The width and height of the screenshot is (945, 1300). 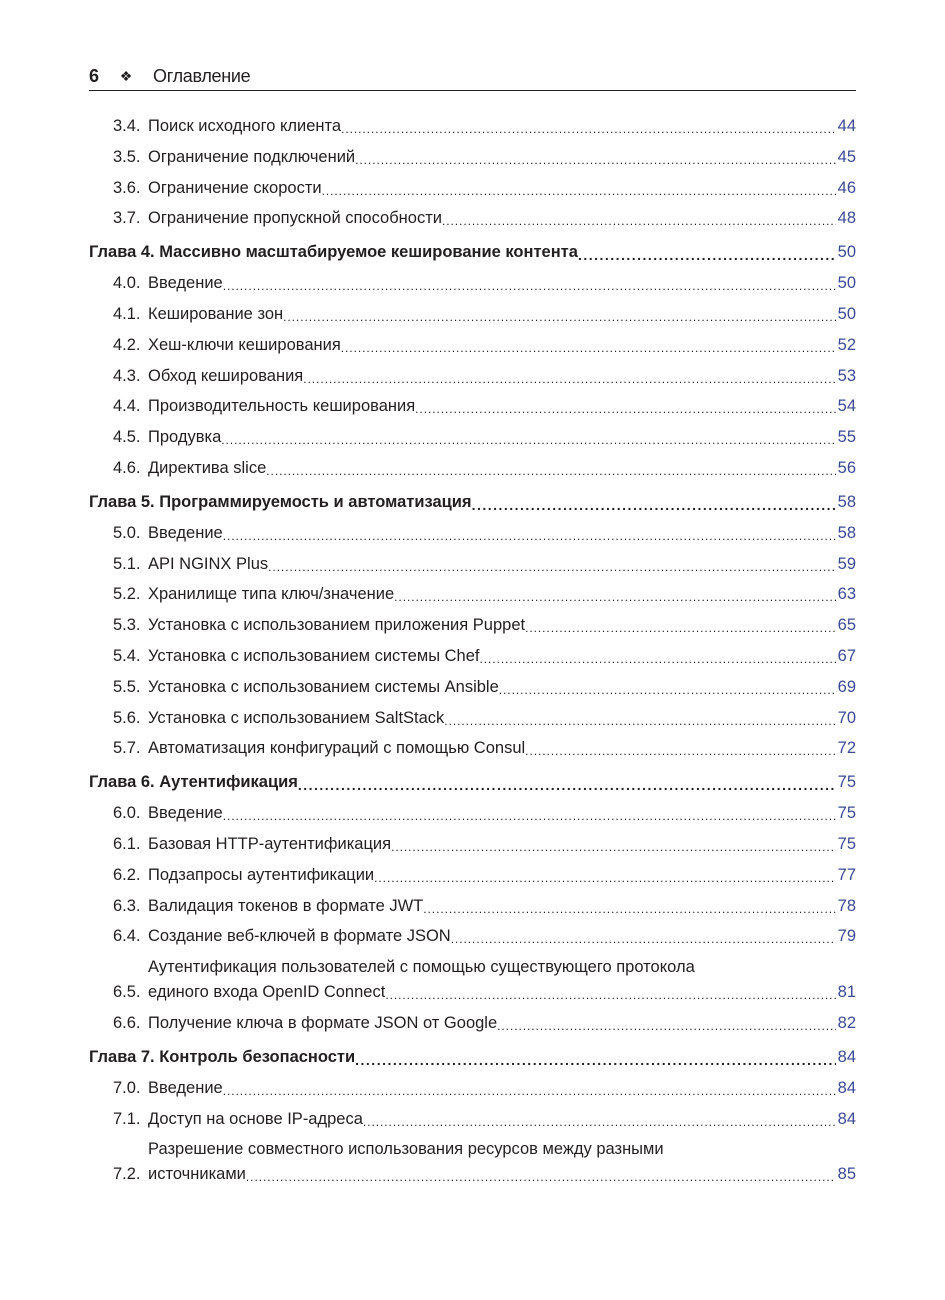 What do you see at coordinates (472, 188) in the screenshot?
I see `toc-section-entry: 3.6. Ограничение скорости 46` at bounding box center [472, 188].